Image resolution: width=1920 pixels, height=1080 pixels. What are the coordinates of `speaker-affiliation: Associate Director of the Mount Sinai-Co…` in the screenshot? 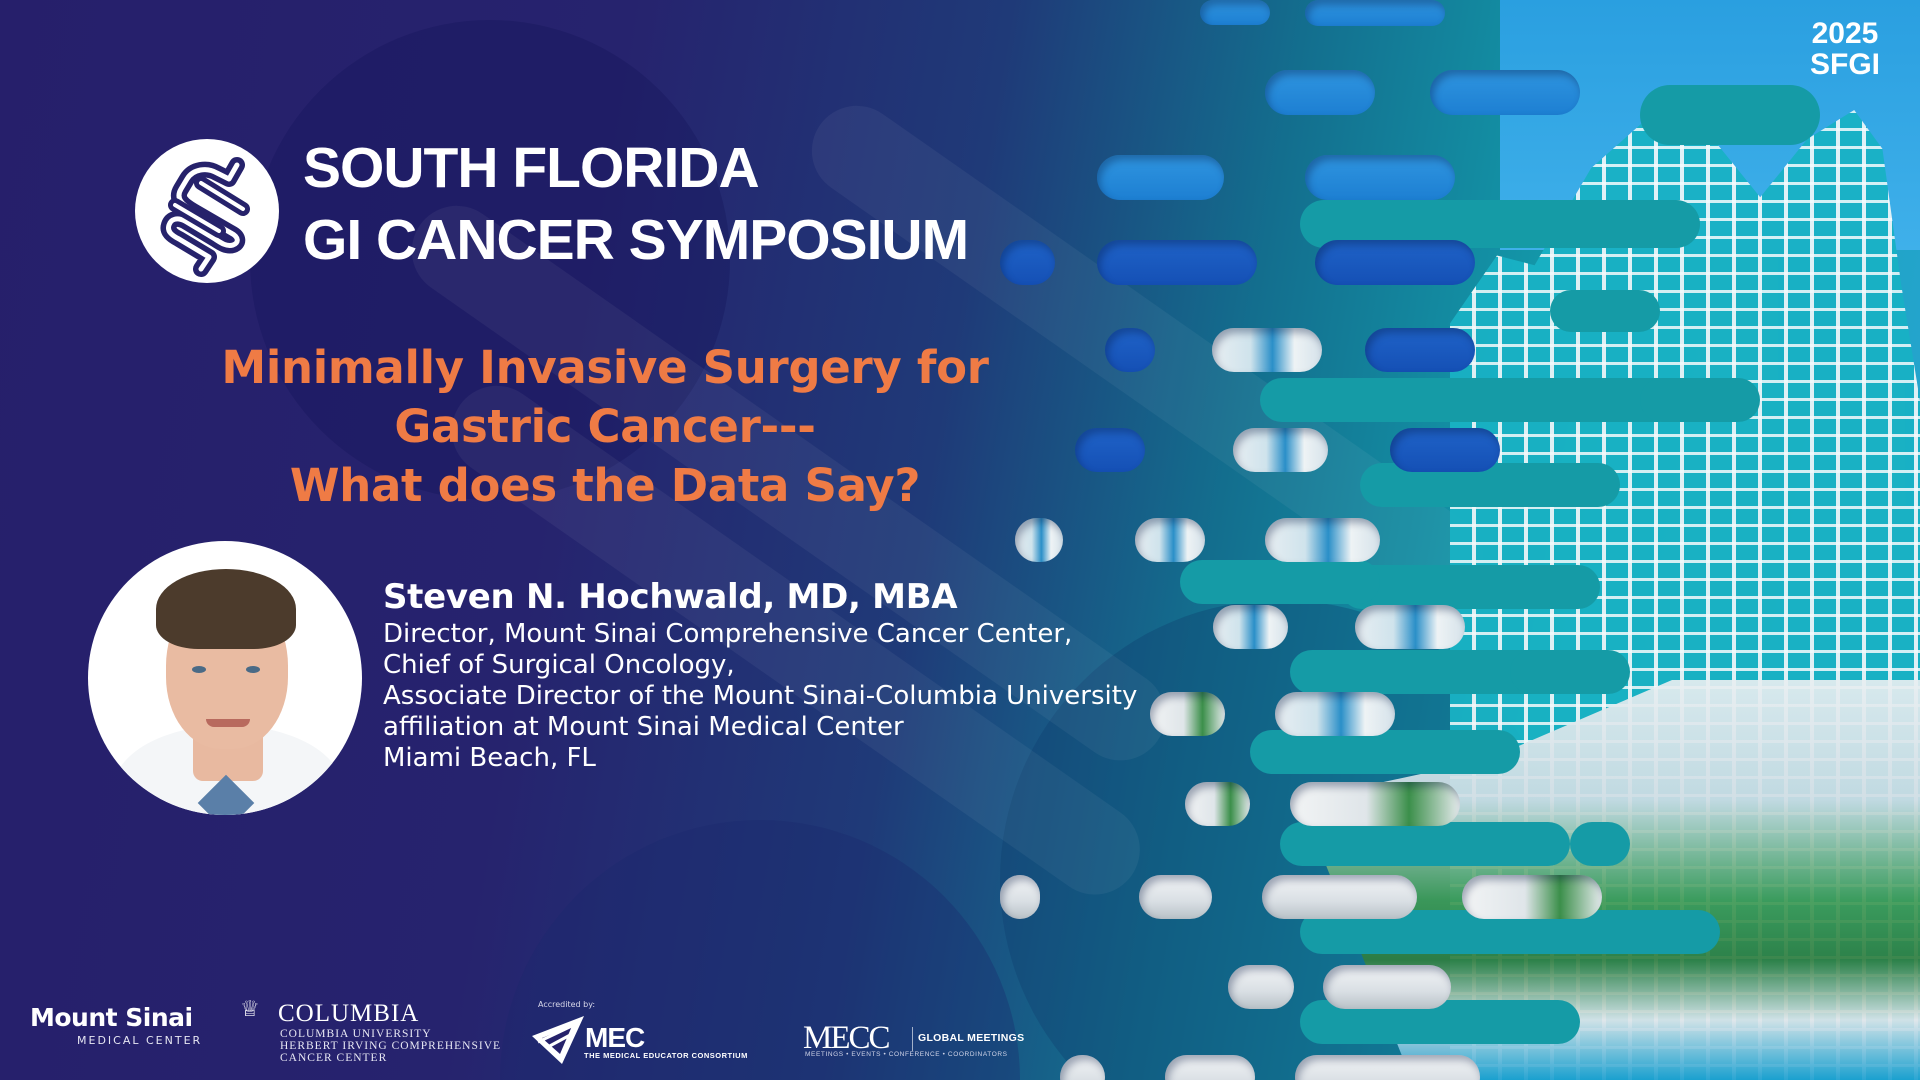 It's located at (760, 696).